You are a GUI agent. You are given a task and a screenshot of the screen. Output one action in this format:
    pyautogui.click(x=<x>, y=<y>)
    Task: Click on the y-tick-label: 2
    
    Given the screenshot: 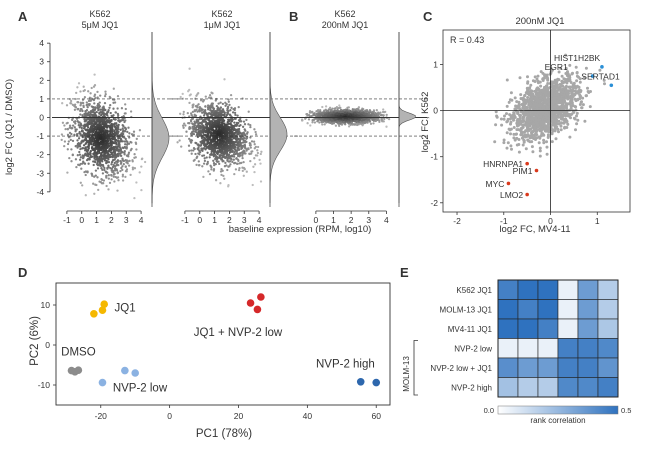 What is the action you would take?
    pyautogui.click(x=41, y=80)
    